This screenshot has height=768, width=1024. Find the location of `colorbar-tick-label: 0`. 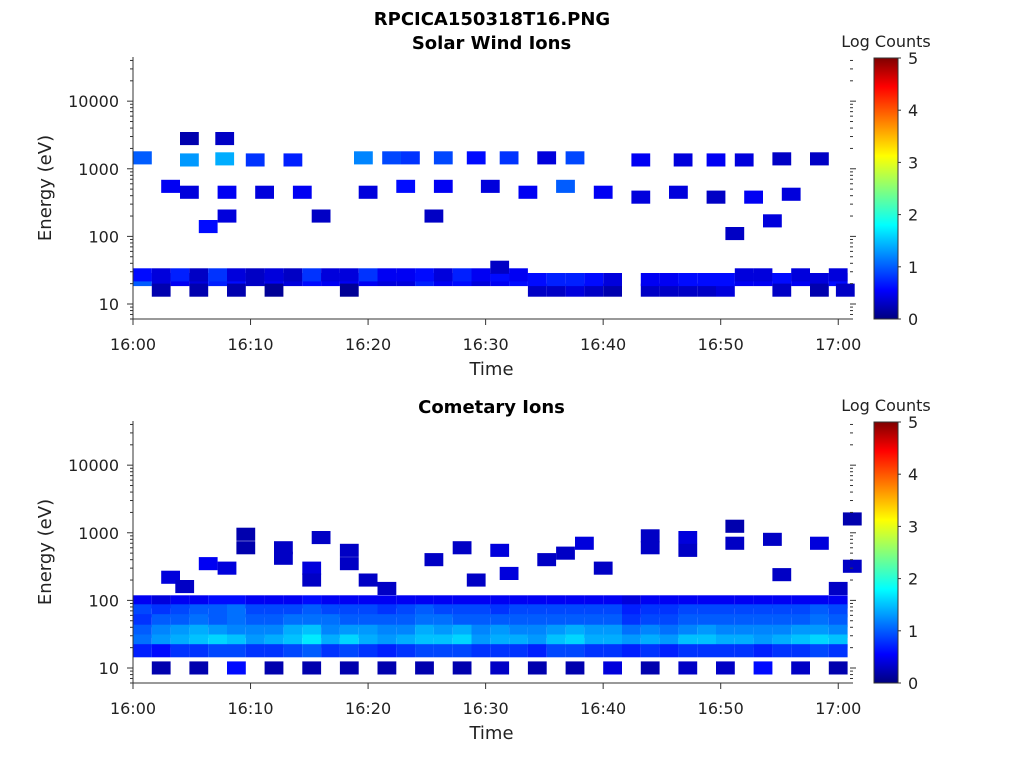

colorbar-tick-label: 0 is located at coordinates (913, 683).